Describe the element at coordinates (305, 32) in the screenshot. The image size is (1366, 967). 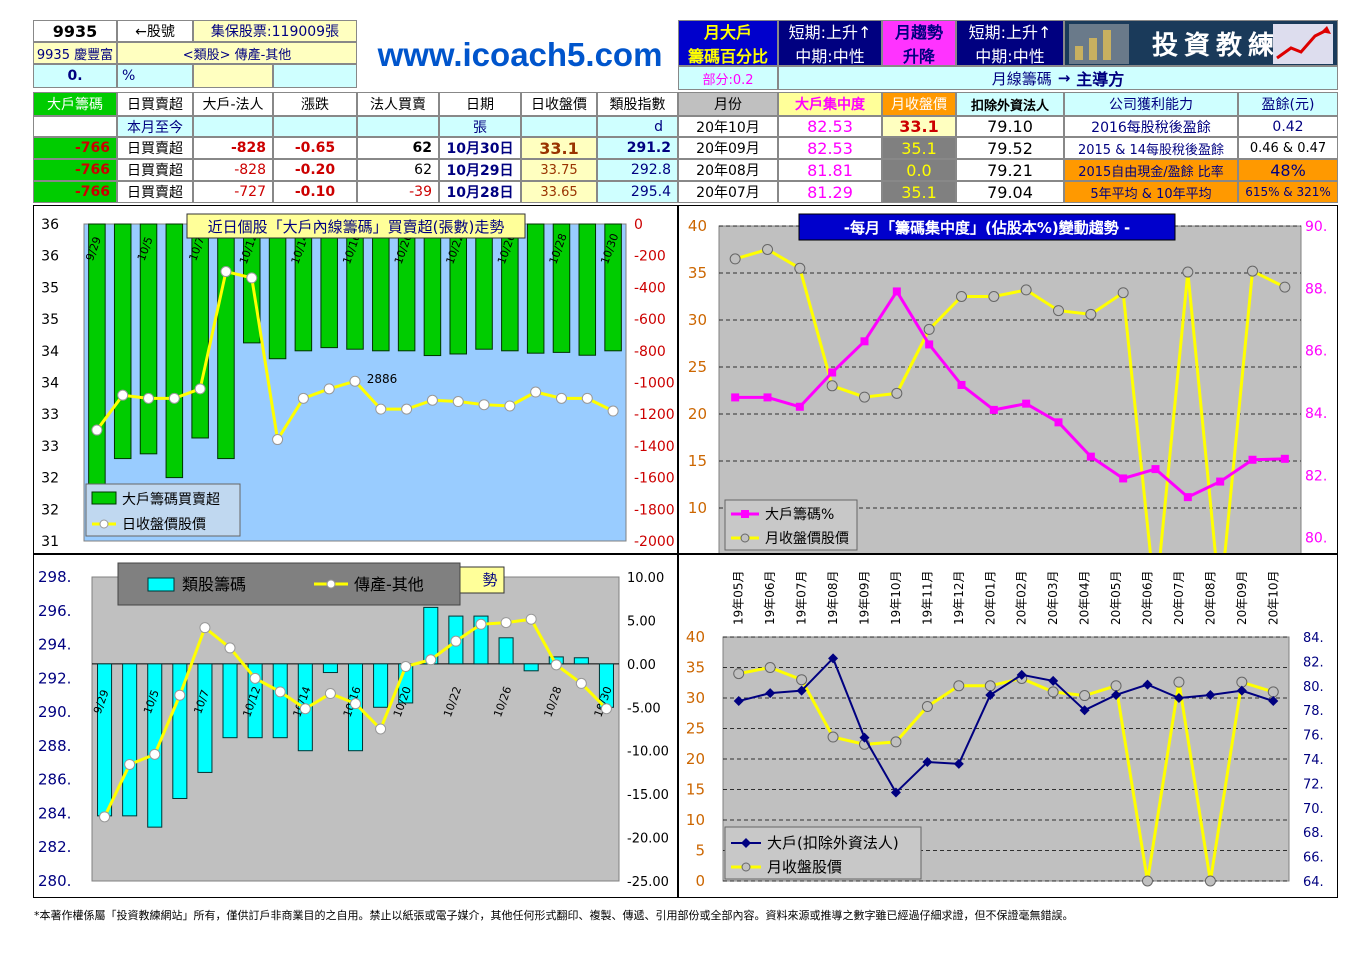
I see `holdings-value: 119009張` at that location.